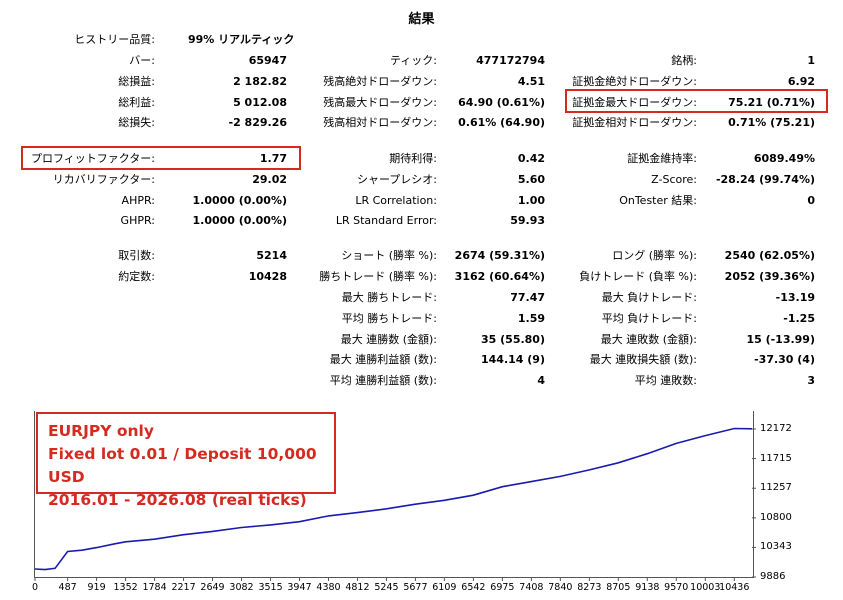  I want to click on loss-trades-label: 負けトレード (負率 %):, so click(638, 276).